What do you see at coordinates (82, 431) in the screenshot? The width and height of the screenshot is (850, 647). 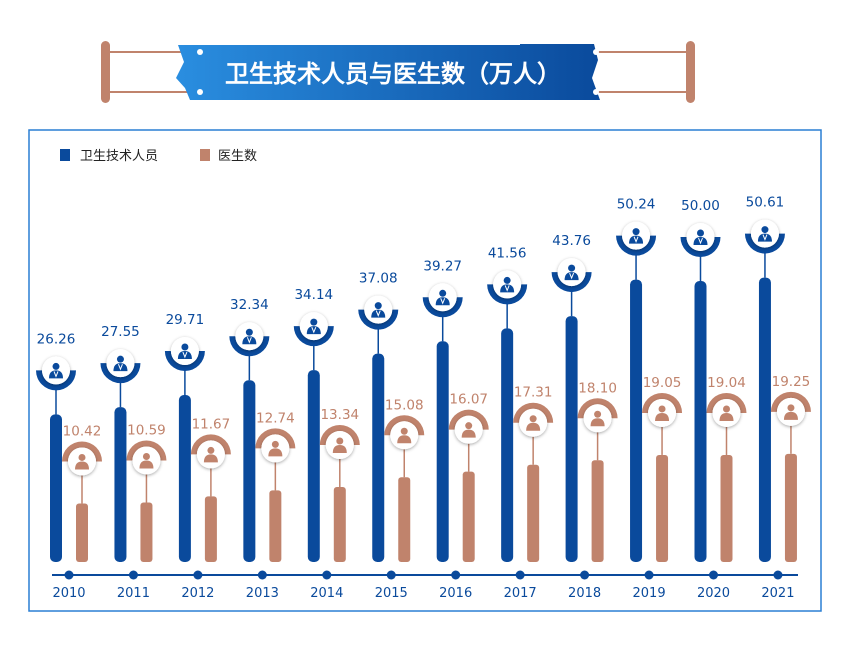 I see `data-label-doctors: 10.42` at bounding box center [82, 431].